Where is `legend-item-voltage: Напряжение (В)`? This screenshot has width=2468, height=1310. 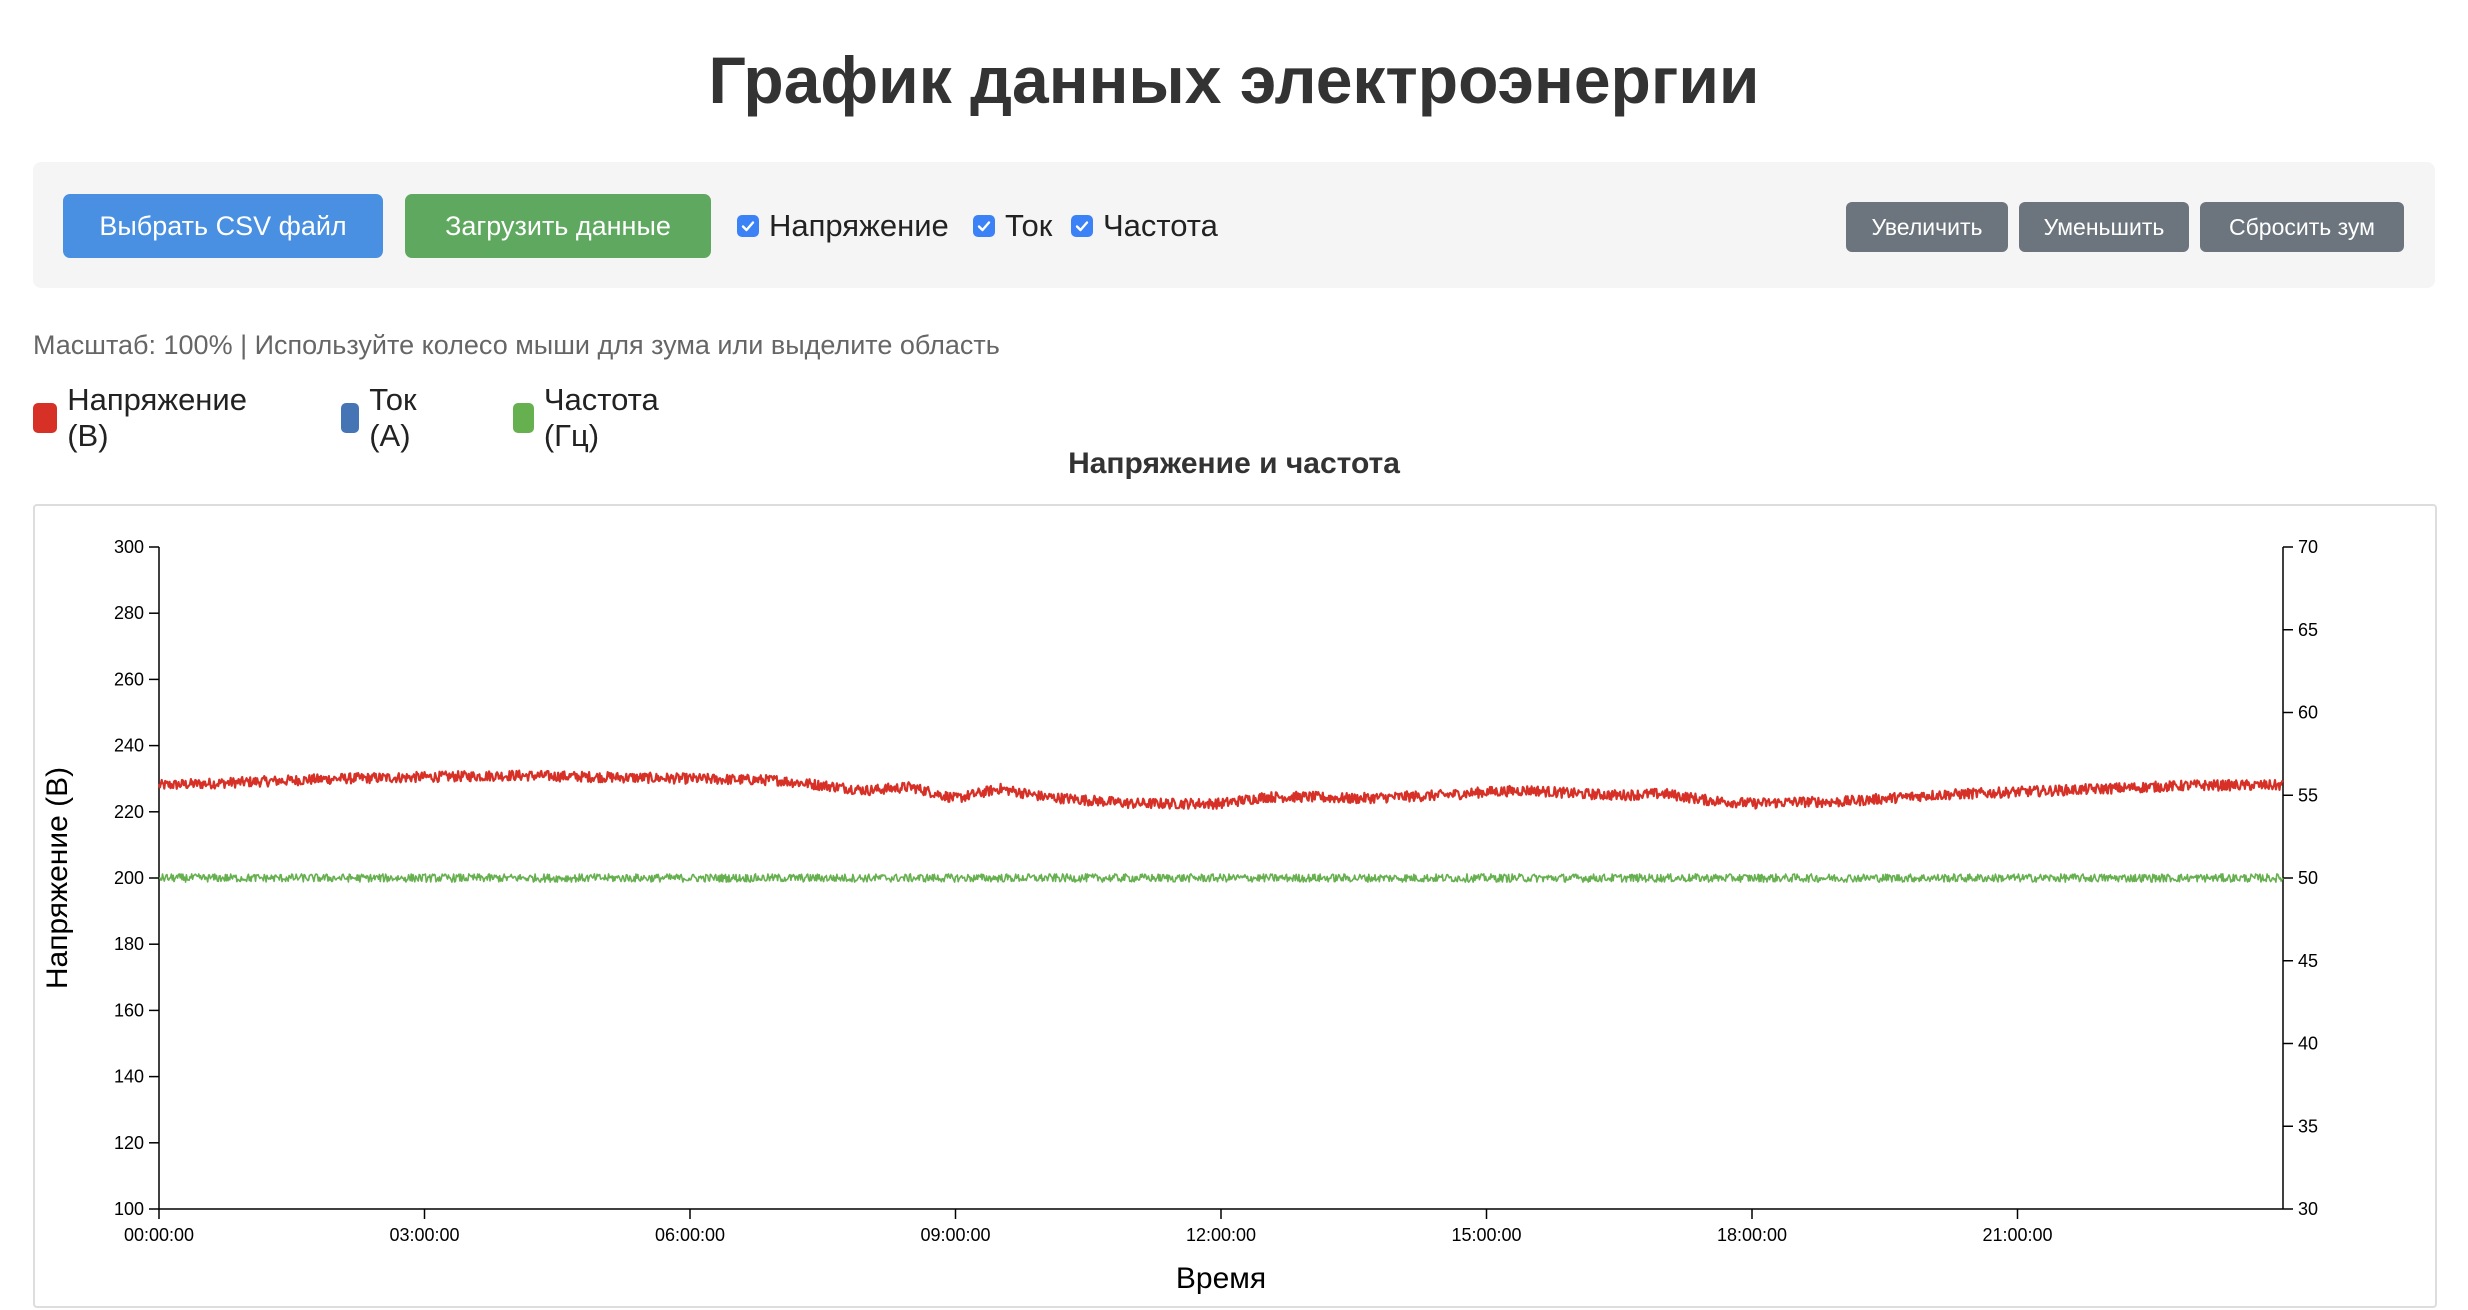 legend-item-voltage: Напряжение (В) is located at coordinates (143, 418).